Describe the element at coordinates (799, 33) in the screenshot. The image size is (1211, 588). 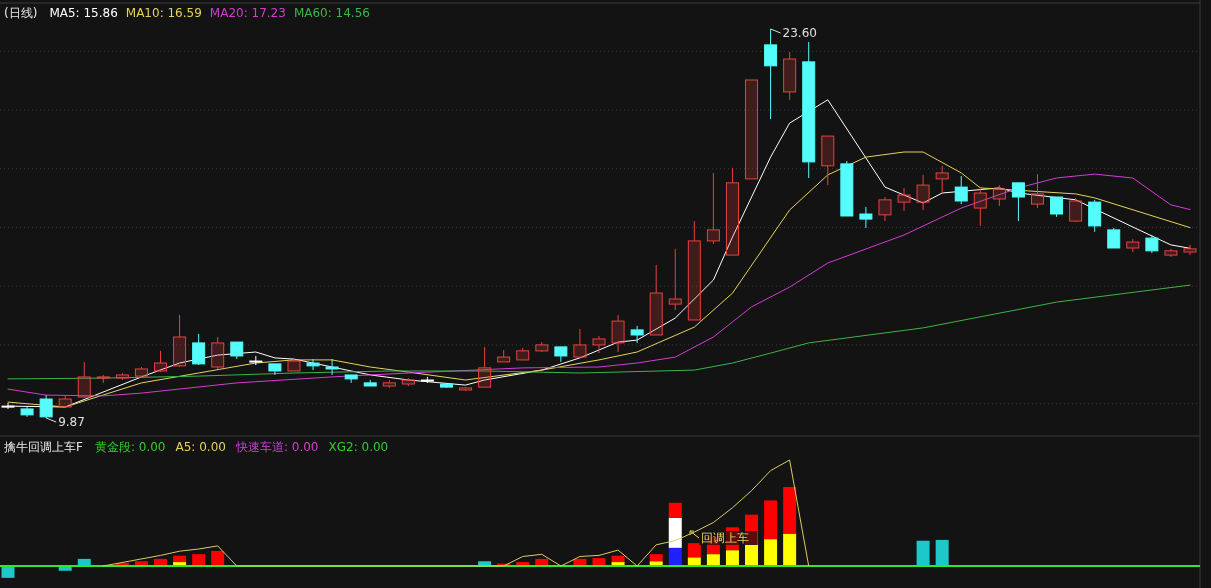
I see `annotation: 23.60` at that location.